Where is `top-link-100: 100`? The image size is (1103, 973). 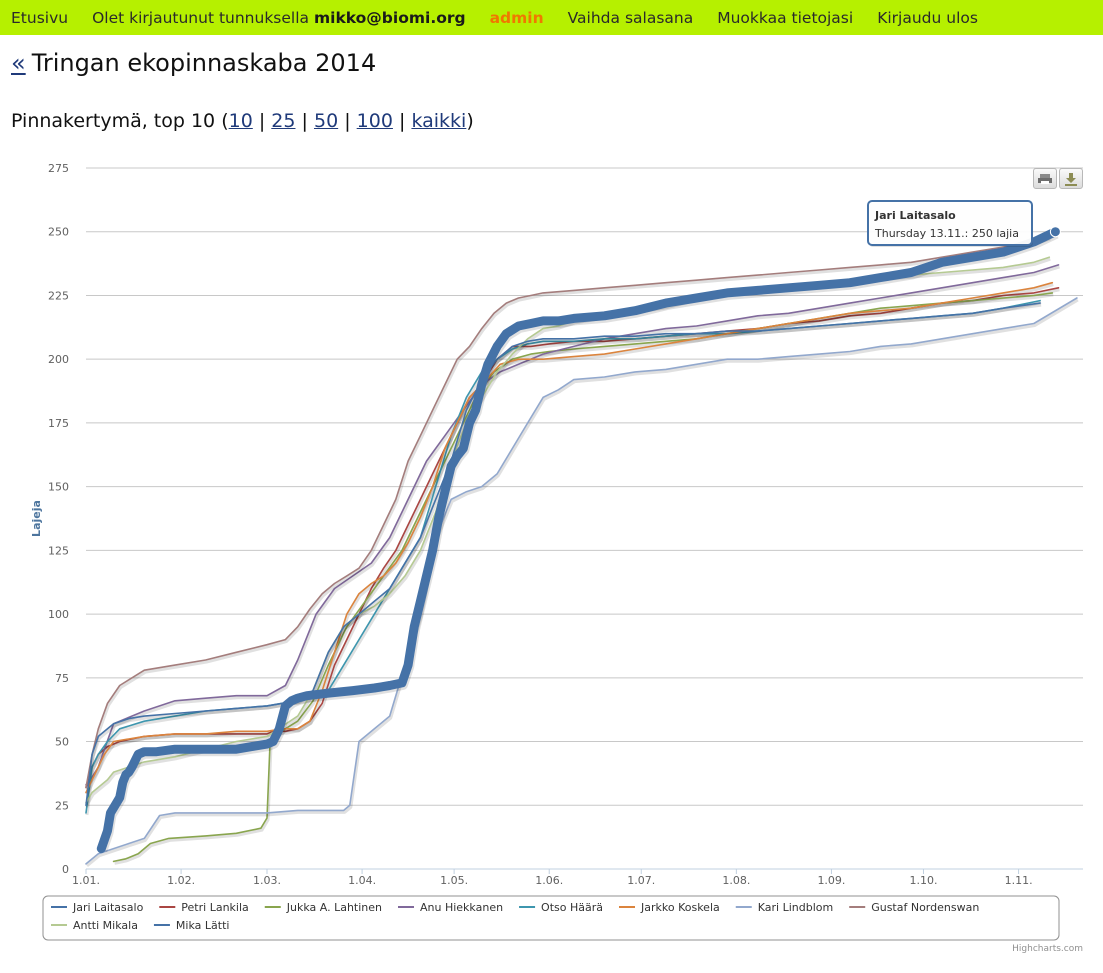
top-link-100: 100 is located at coordinates (374, 121).